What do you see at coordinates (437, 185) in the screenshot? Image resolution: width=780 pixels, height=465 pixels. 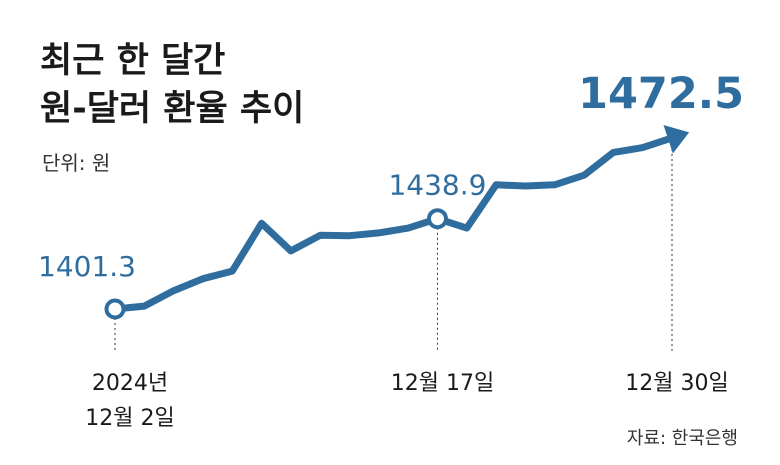 I see `value-label-1: 1438.9` at bounding box center [437, 185].